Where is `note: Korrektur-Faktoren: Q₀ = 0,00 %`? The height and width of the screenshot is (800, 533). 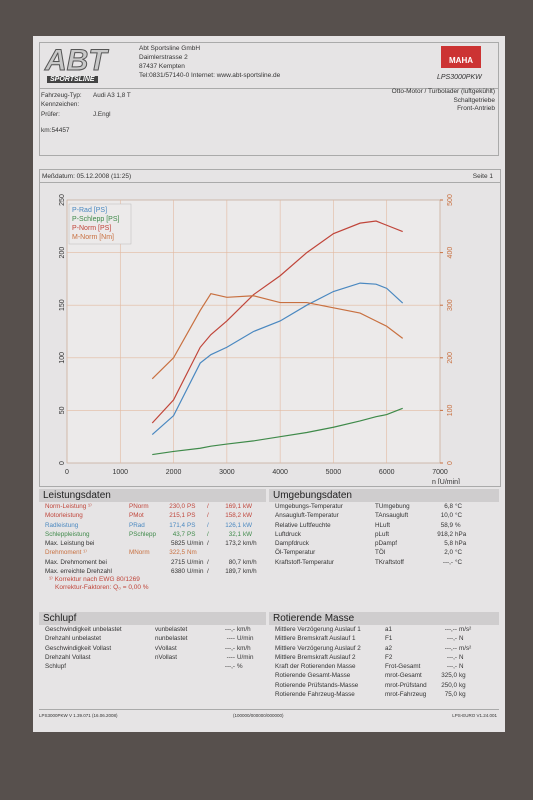 note: Korrektur-Faktoren: Q₀ = 0,00 % is located at coordinates (102, 588).